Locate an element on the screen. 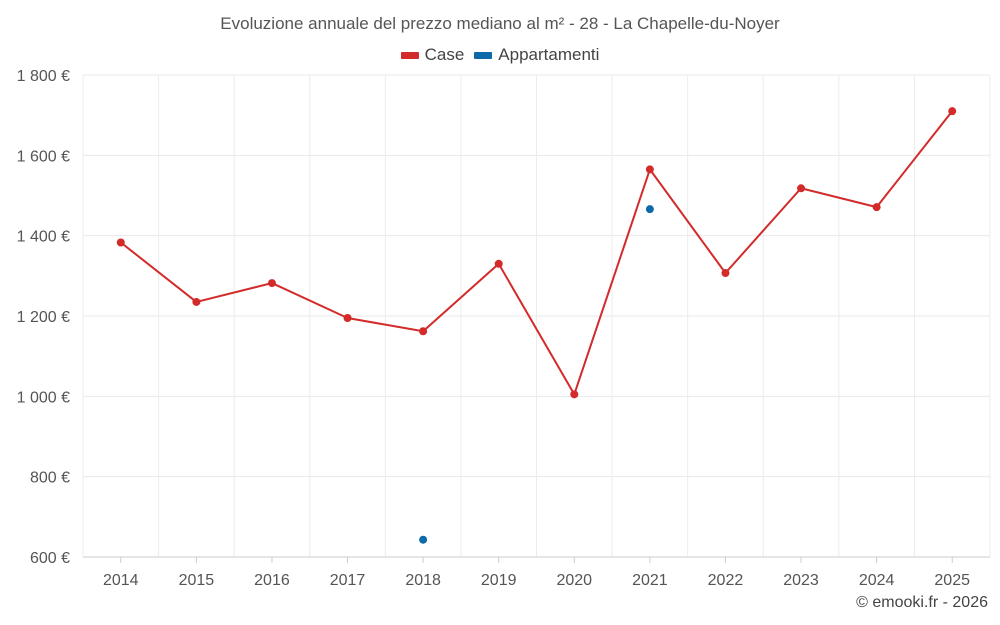 This screenshot has height=625, width=1000. x-tick-label: 2016 is located at coordinates (272, 580).